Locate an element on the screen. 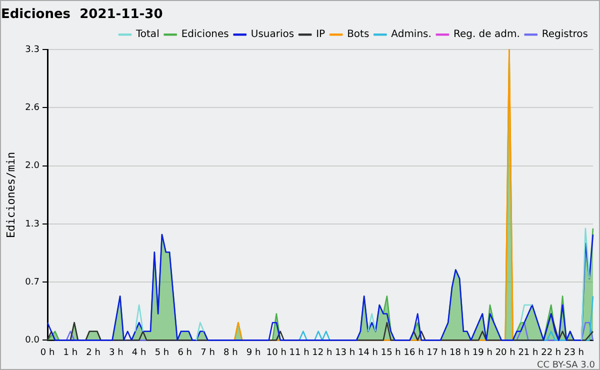 Image resolution: width=600 pixels, height=370 pixels. x-tick-label: 14 h is located at coordinates (368, 353).